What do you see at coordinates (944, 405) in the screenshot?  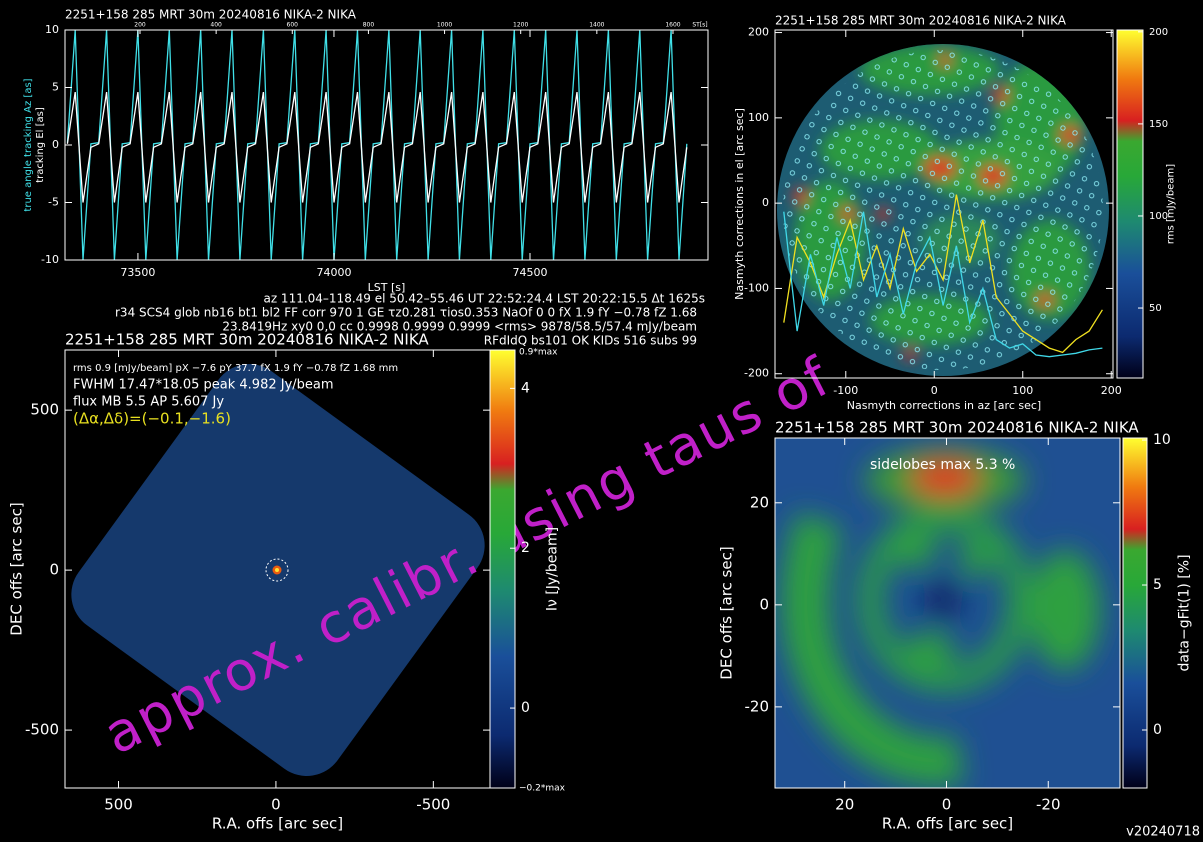 I see `x-axis-label: Nasmyth corrections in az [arc sec]` at bounding box center [944, 405].